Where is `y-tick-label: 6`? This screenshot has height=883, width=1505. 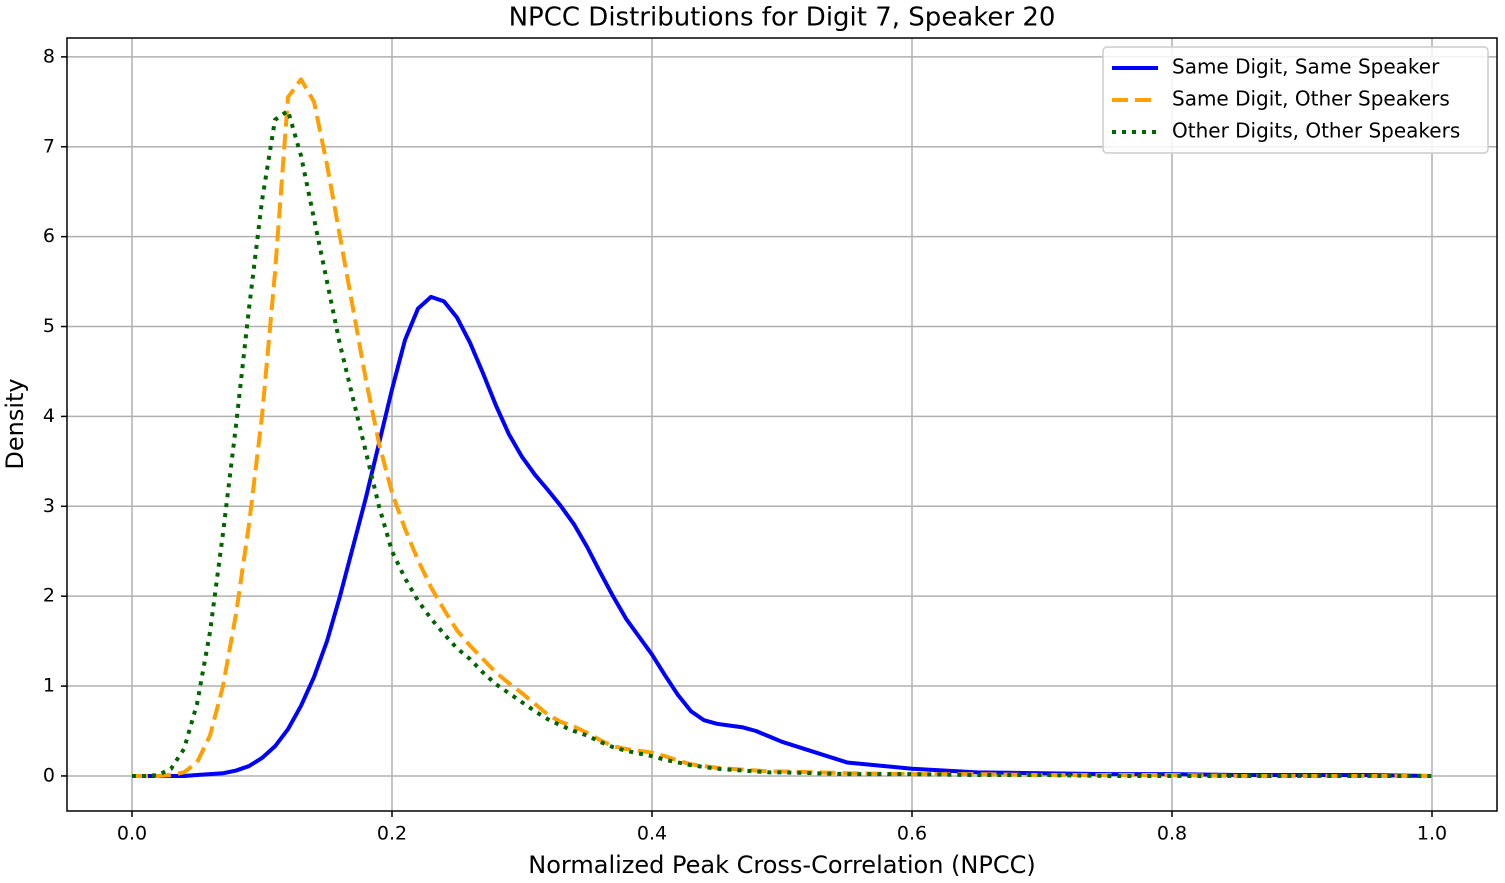 y-tick-label: 6 is located at coordinates (49, 236).